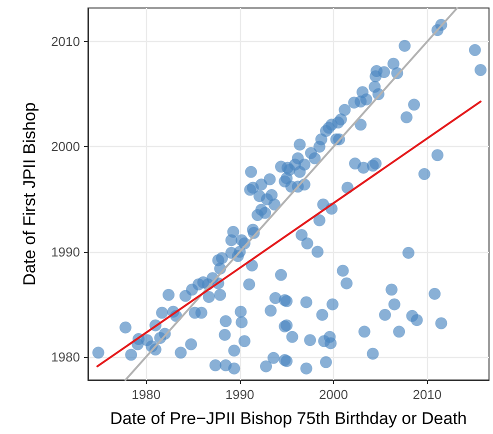 The image size is (493, 434). What do you see at coordinates (65, 146) in the screenshot?
I see `y-tick-label: 2000` at bounding box center [65, 146].